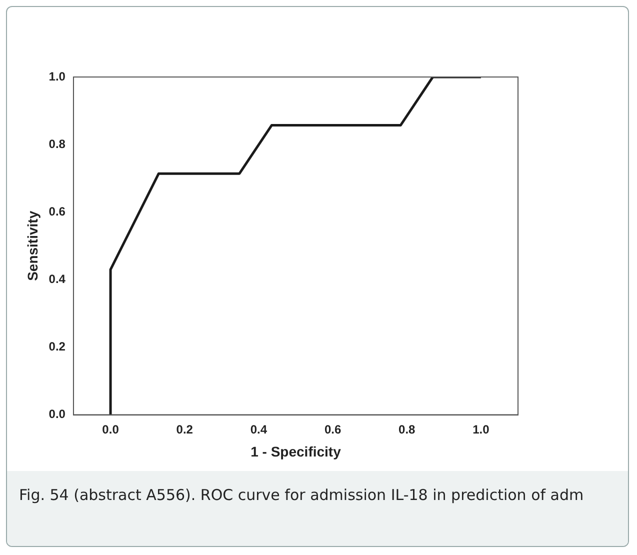 This screenshot has width=637, height=555. What do you see at coordinates (57, 76) in the screenshot?
I see `y-tick-label: 1.0` at bounding box center [57, 76].